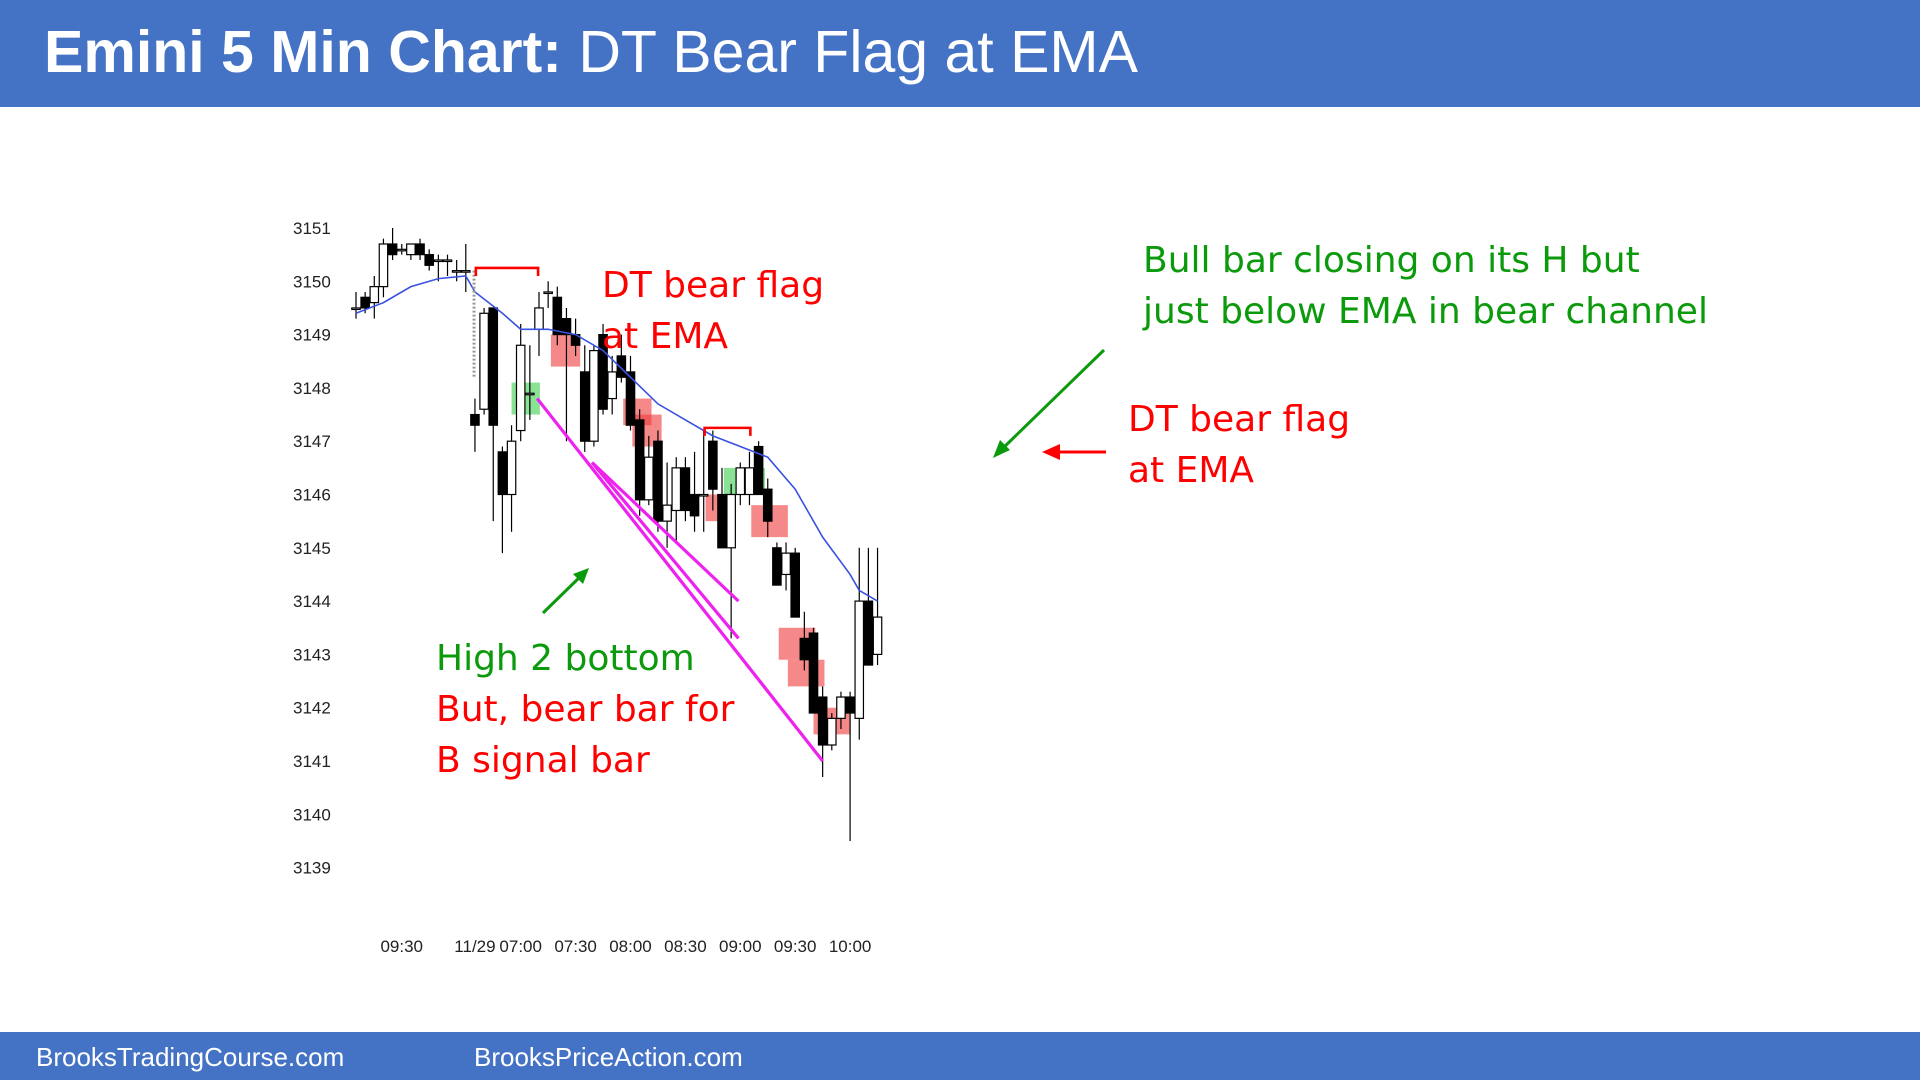 The width and height of the screenshot is (1920, 1080). I want to click on y-tick-label: 3147, so click(312, 441).